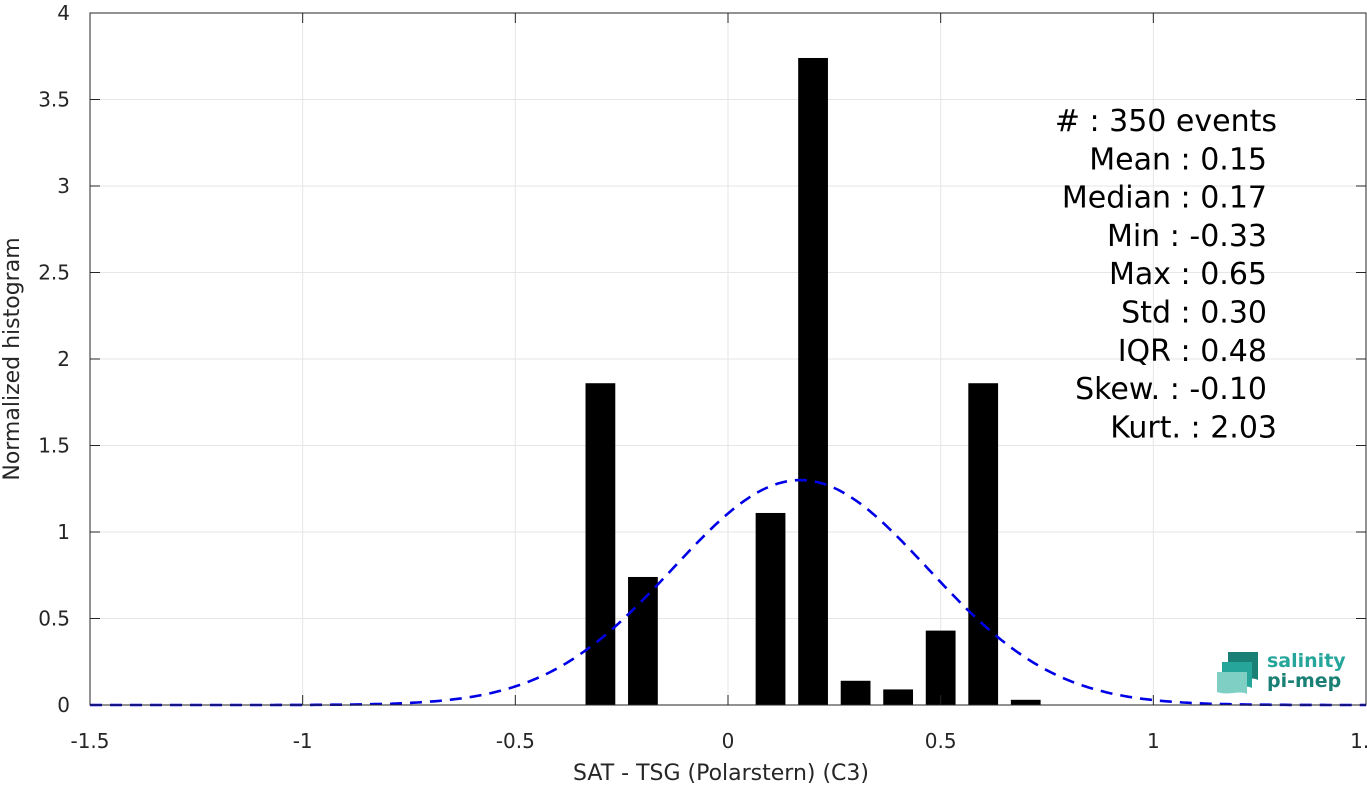 The width and height of the screenshot is (1367, 785). I want to click on x-tick-label: 1, so click(1153, 741).